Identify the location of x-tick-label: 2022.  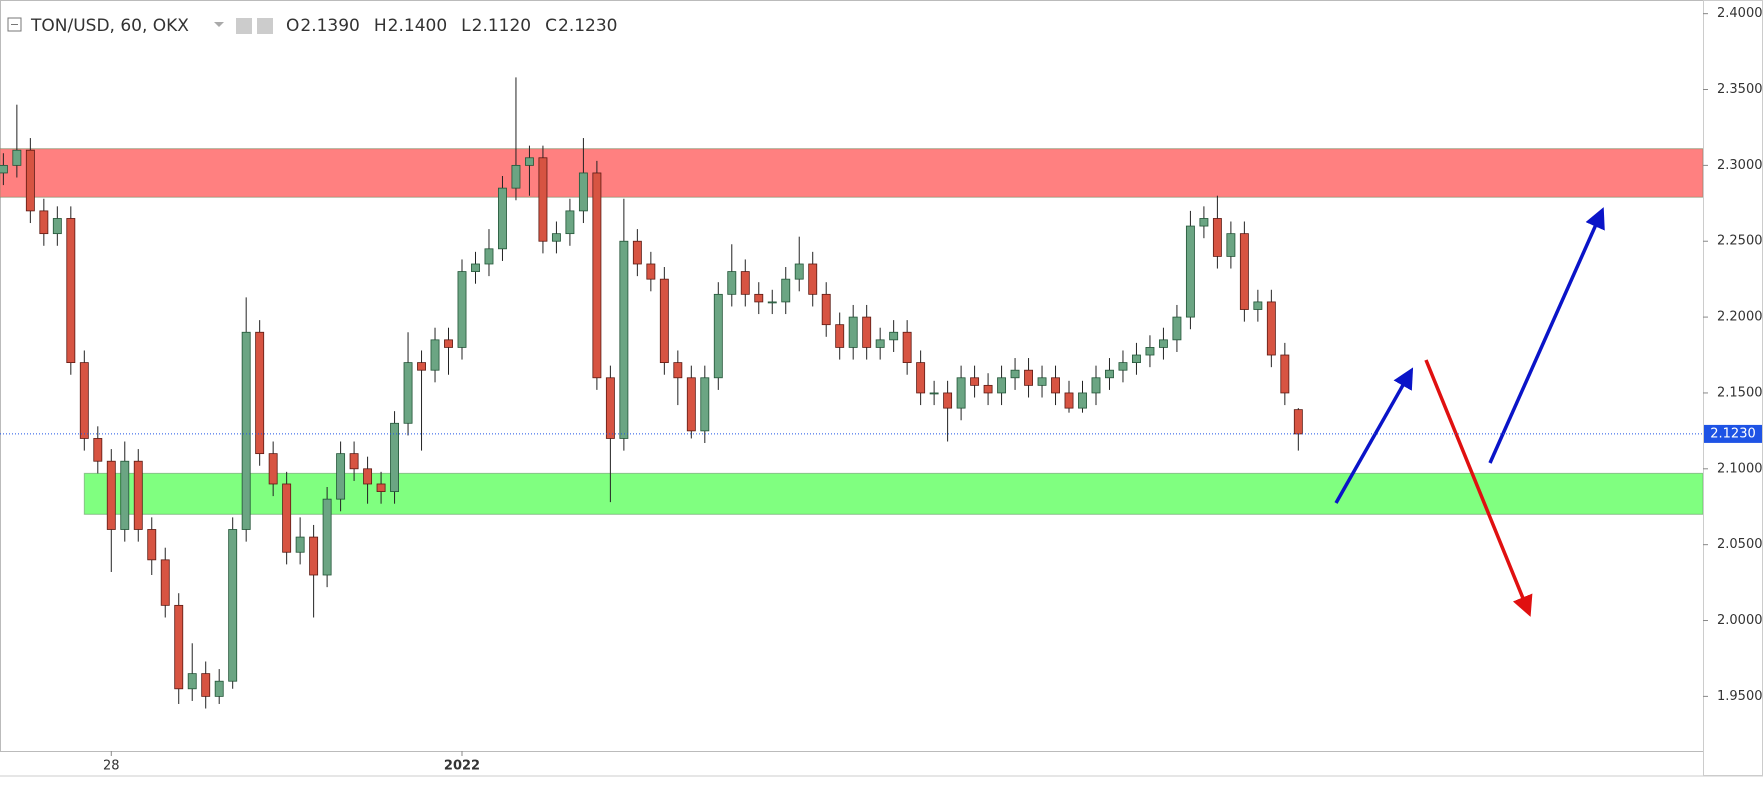
(462, 766).